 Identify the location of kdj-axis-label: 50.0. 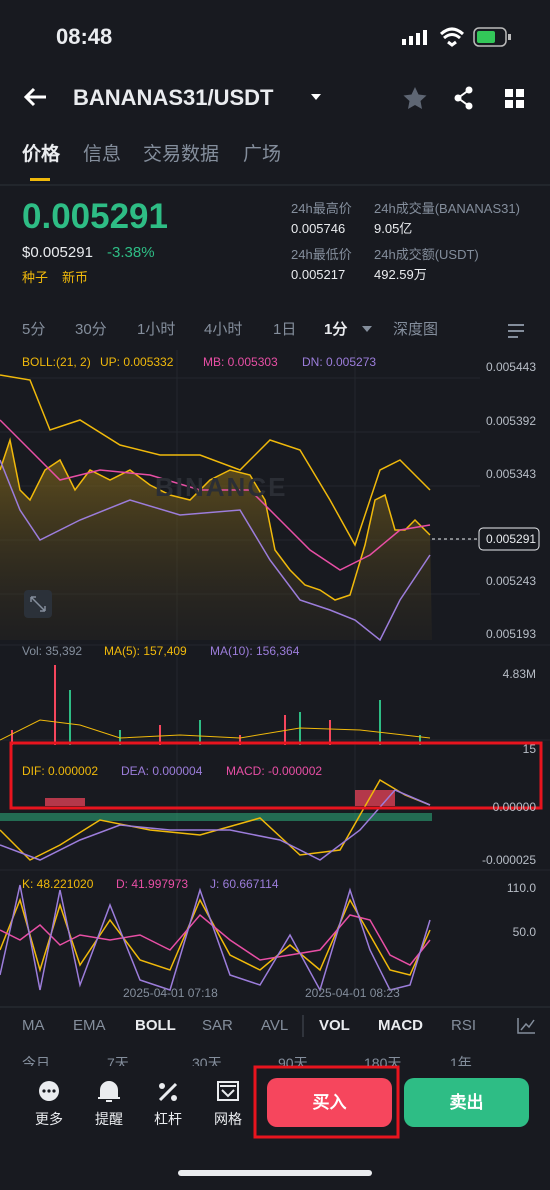
(524, 932).